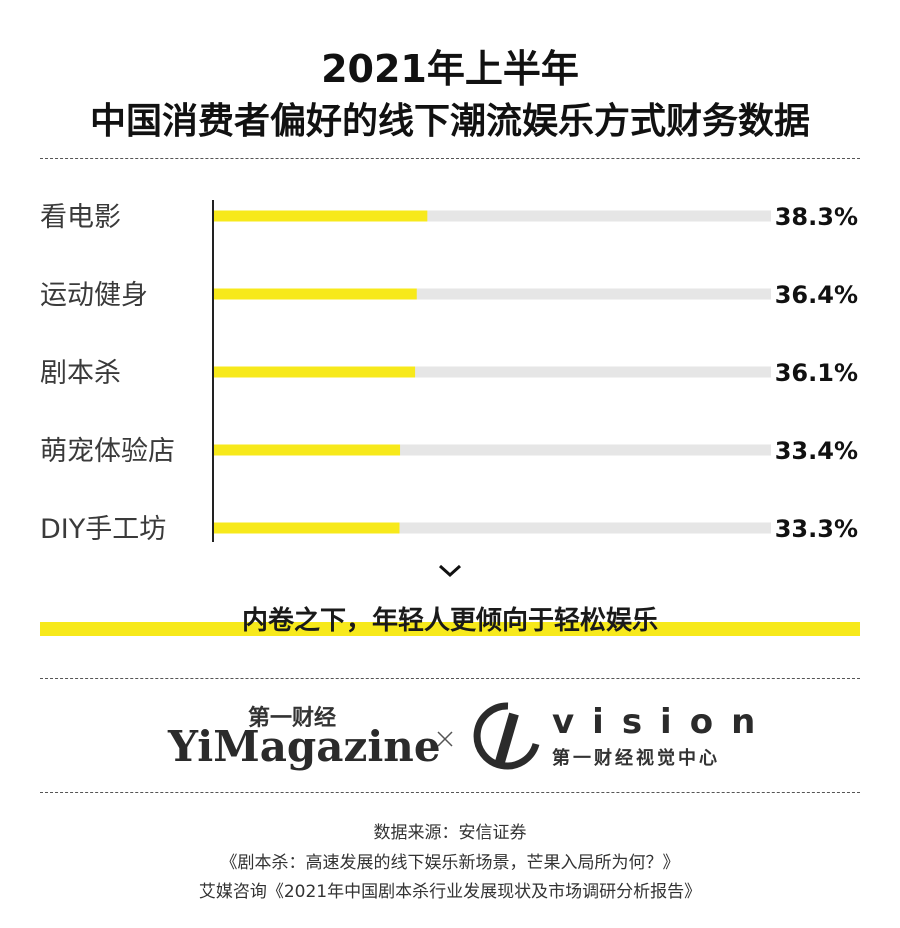 This screenshot has width=900, height=928. I want to click on category-label: 萌宠体验店, so click(107, 451).